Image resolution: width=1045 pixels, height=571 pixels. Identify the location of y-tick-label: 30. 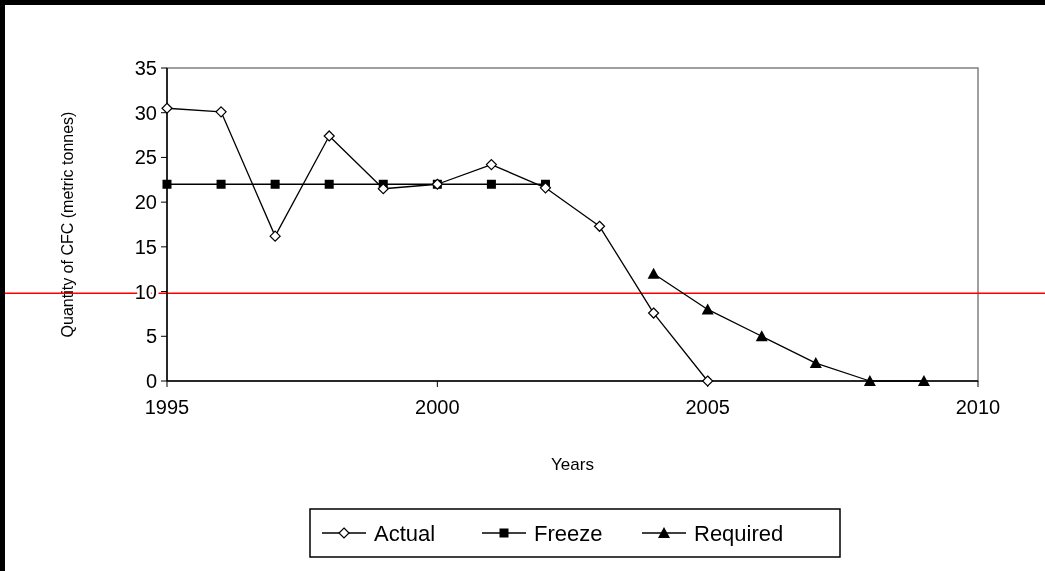
(145, 112).